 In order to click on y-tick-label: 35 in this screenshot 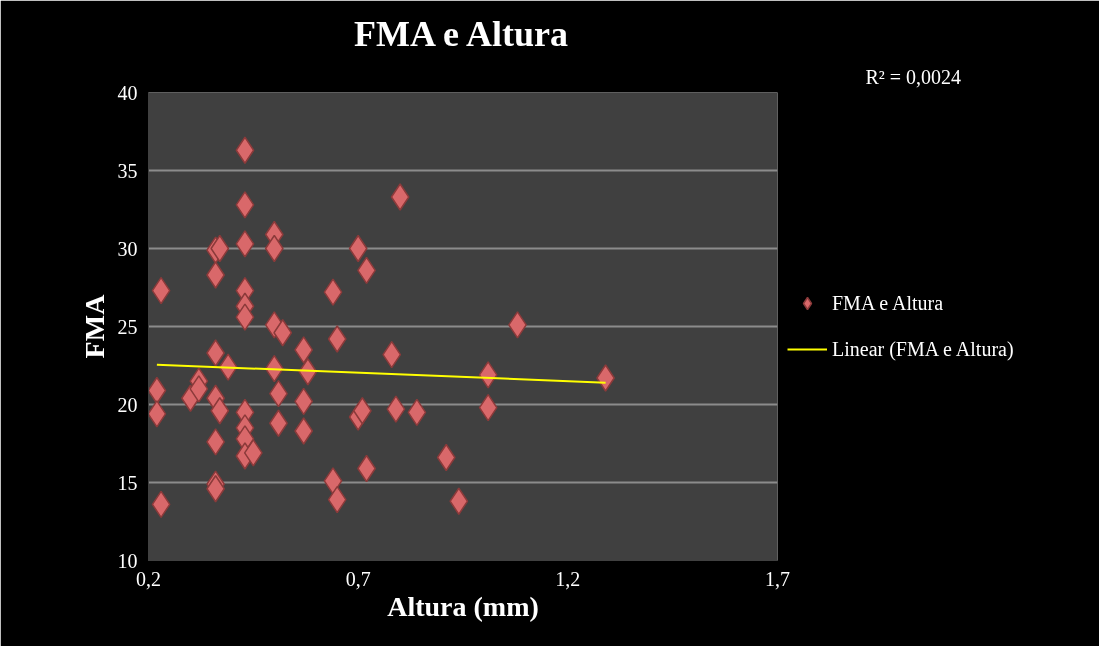, I will do `click(127, 170)`.